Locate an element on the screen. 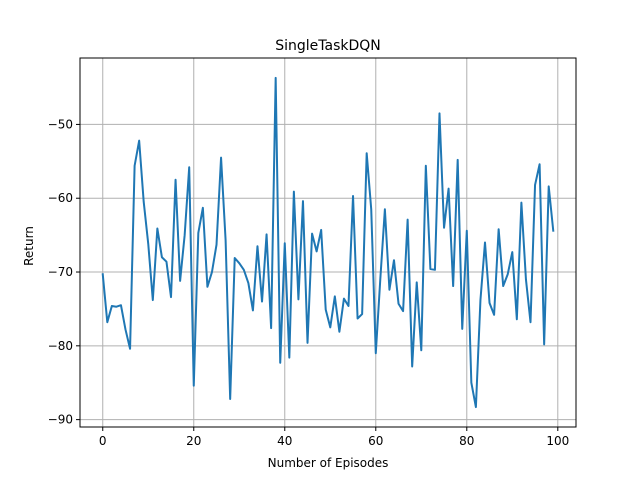  x-tick-label: 80 is located at coordinates (466, 441).